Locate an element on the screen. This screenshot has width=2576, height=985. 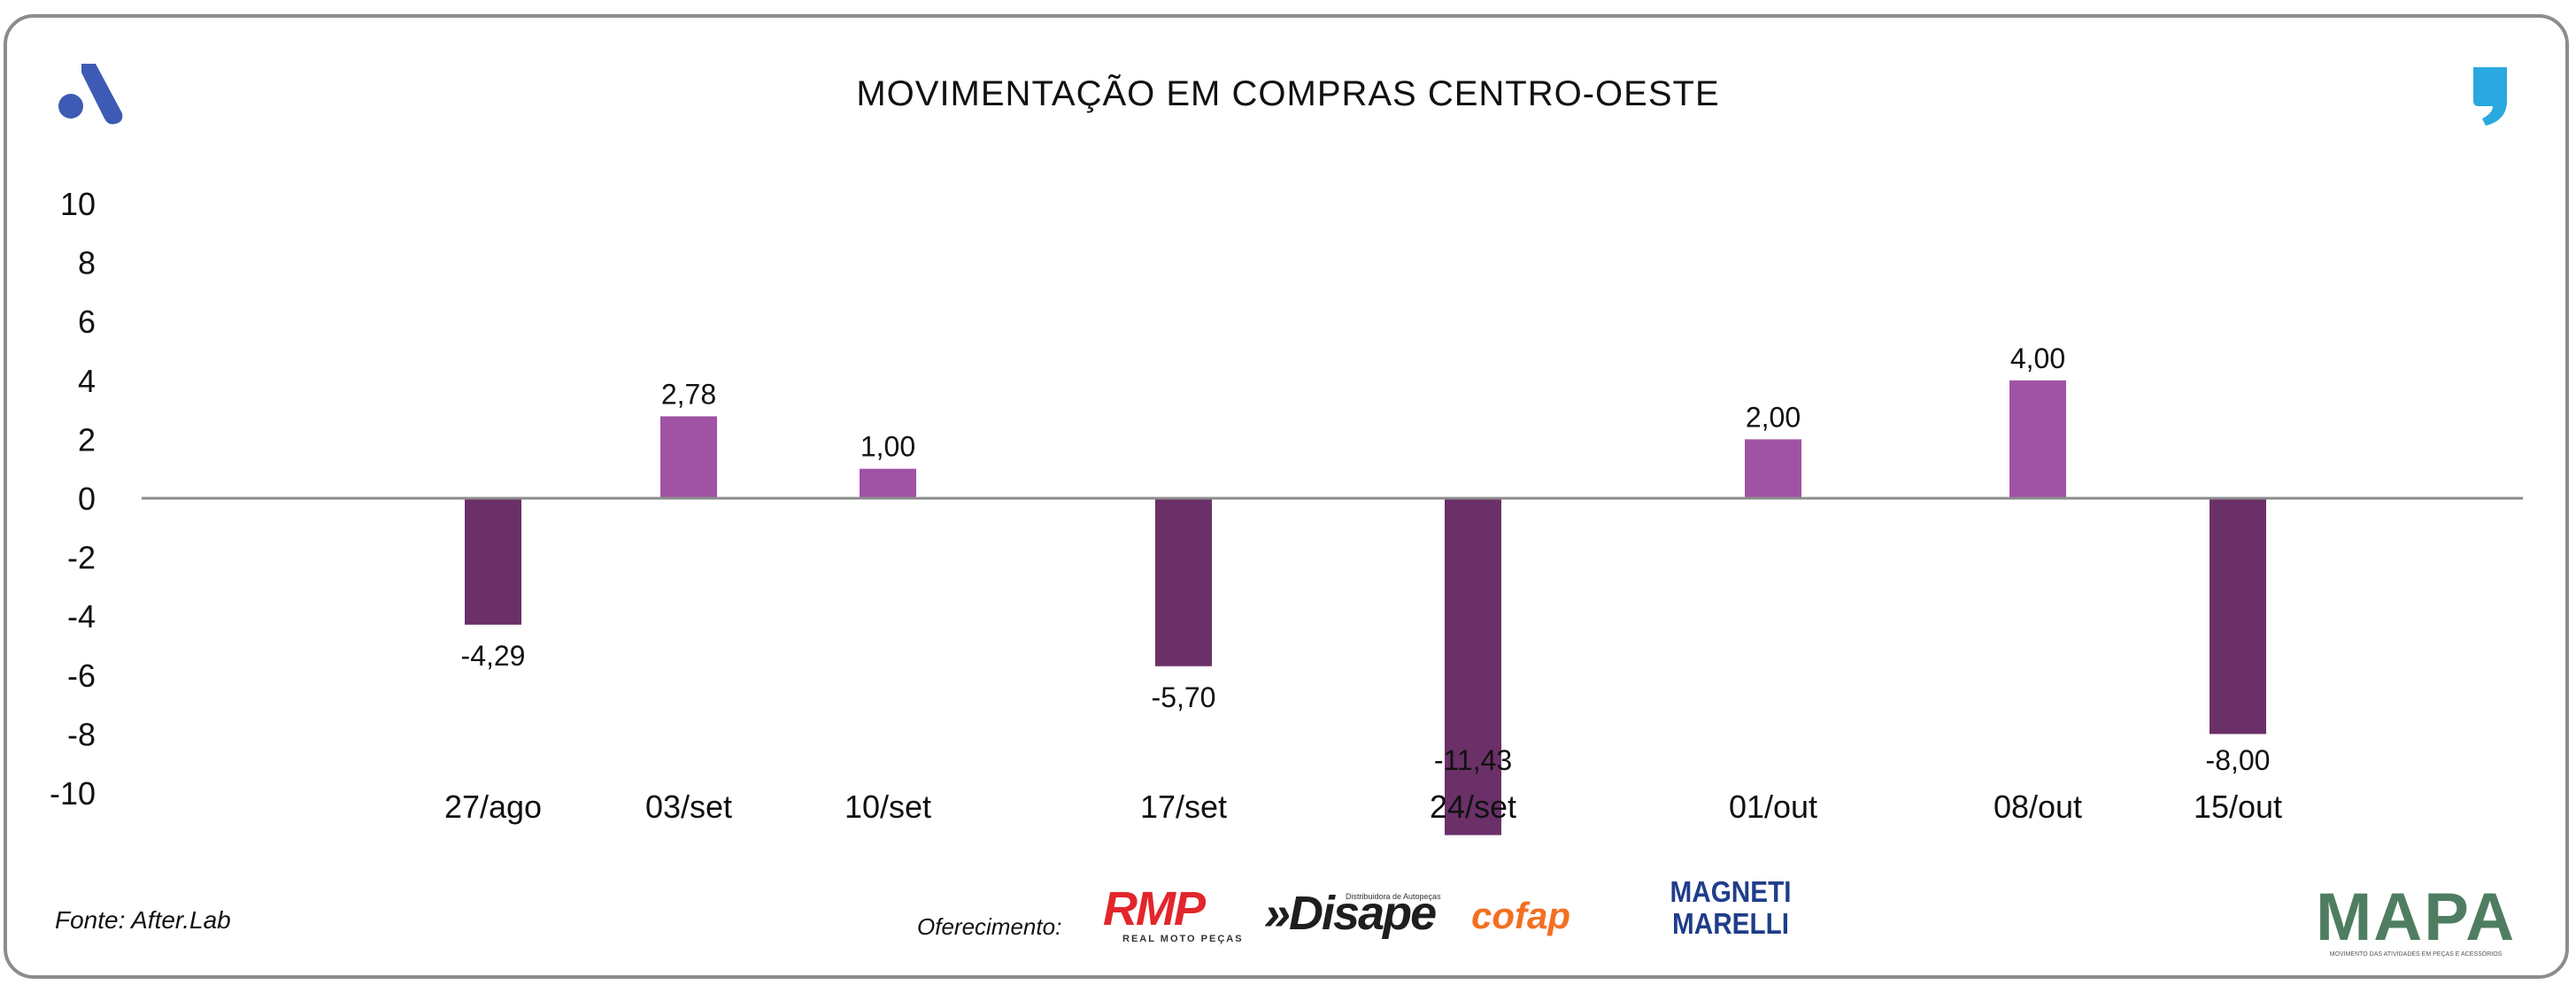
data-label: -4,29 is located at coordinates (493, 656).